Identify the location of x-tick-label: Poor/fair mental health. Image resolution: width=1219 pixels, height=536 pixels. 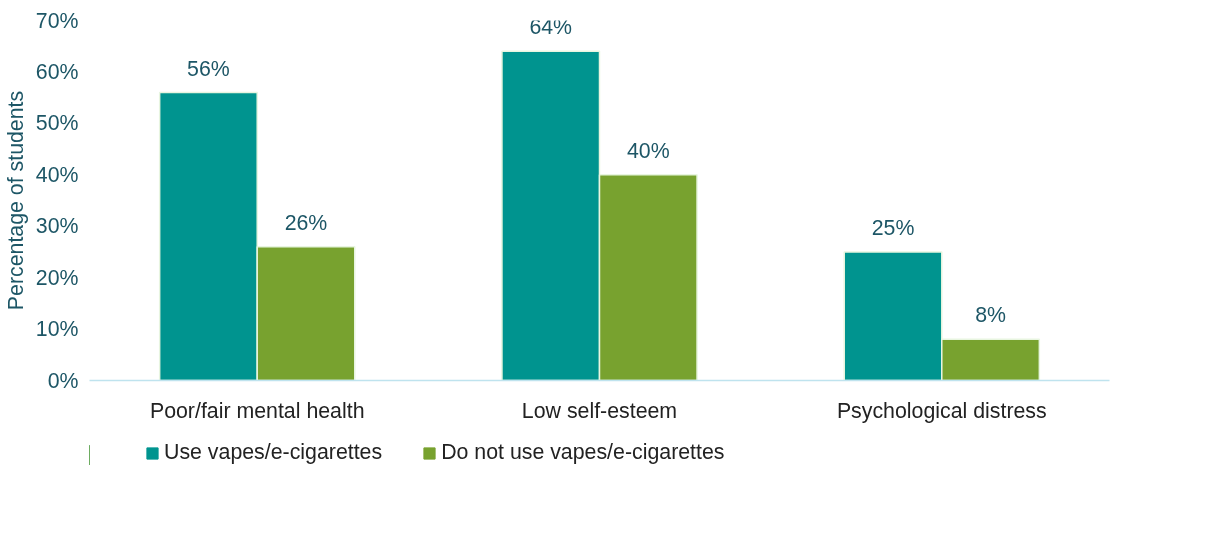
(257, 410).